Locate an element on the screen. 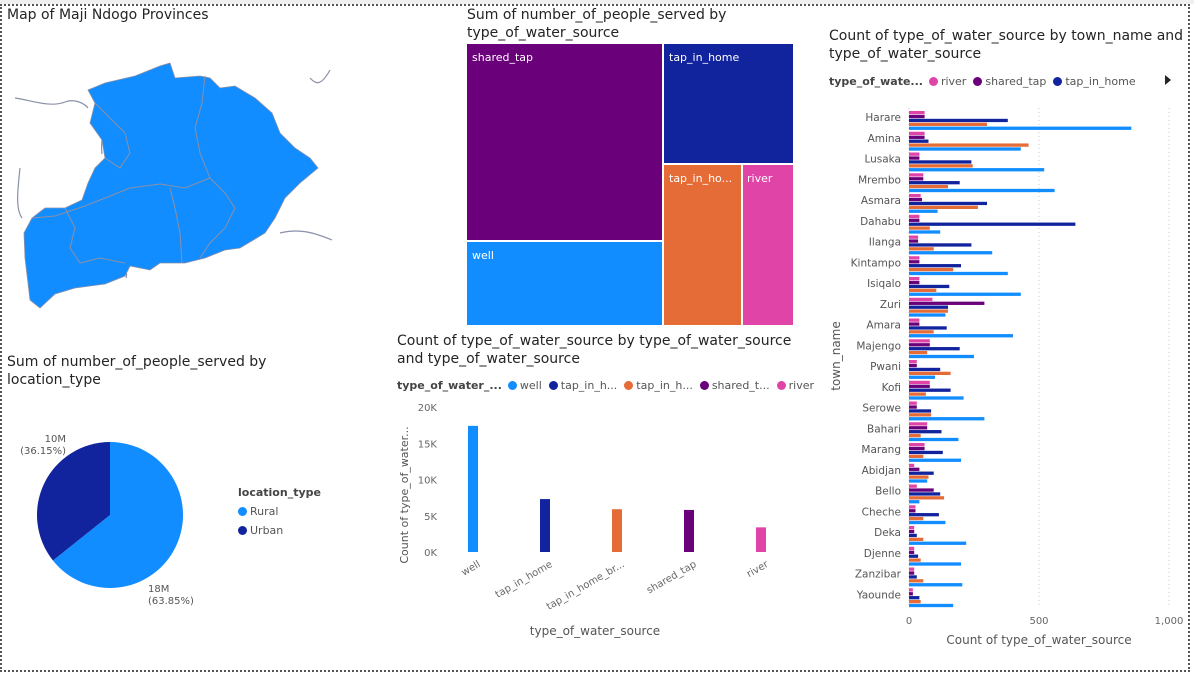 This screenshot has width=1194, height=675. column-legend-item: river is located at coordinates (795, 385).